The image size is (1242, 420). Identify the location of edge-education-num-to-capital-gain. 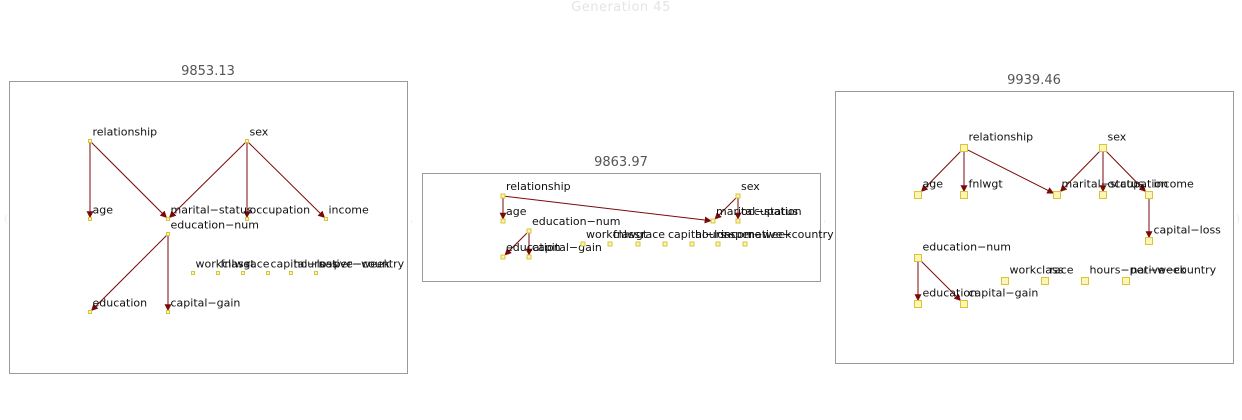
(941, 281).